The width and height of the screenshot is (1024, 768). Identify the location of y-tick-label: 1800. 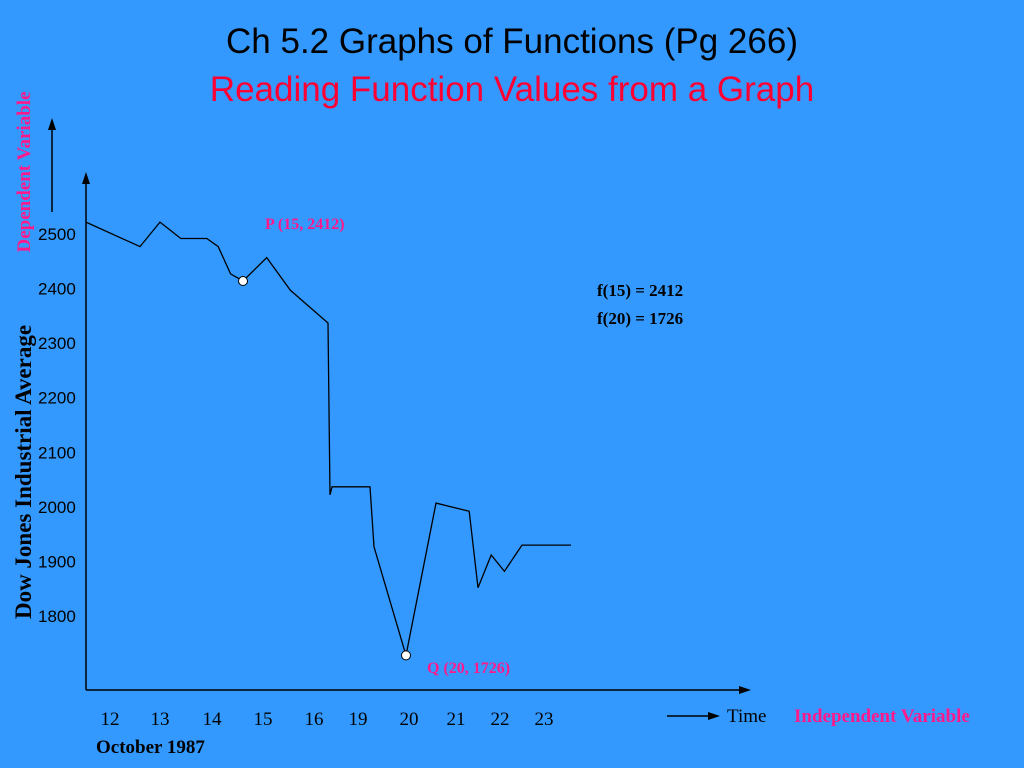
(57, 616).